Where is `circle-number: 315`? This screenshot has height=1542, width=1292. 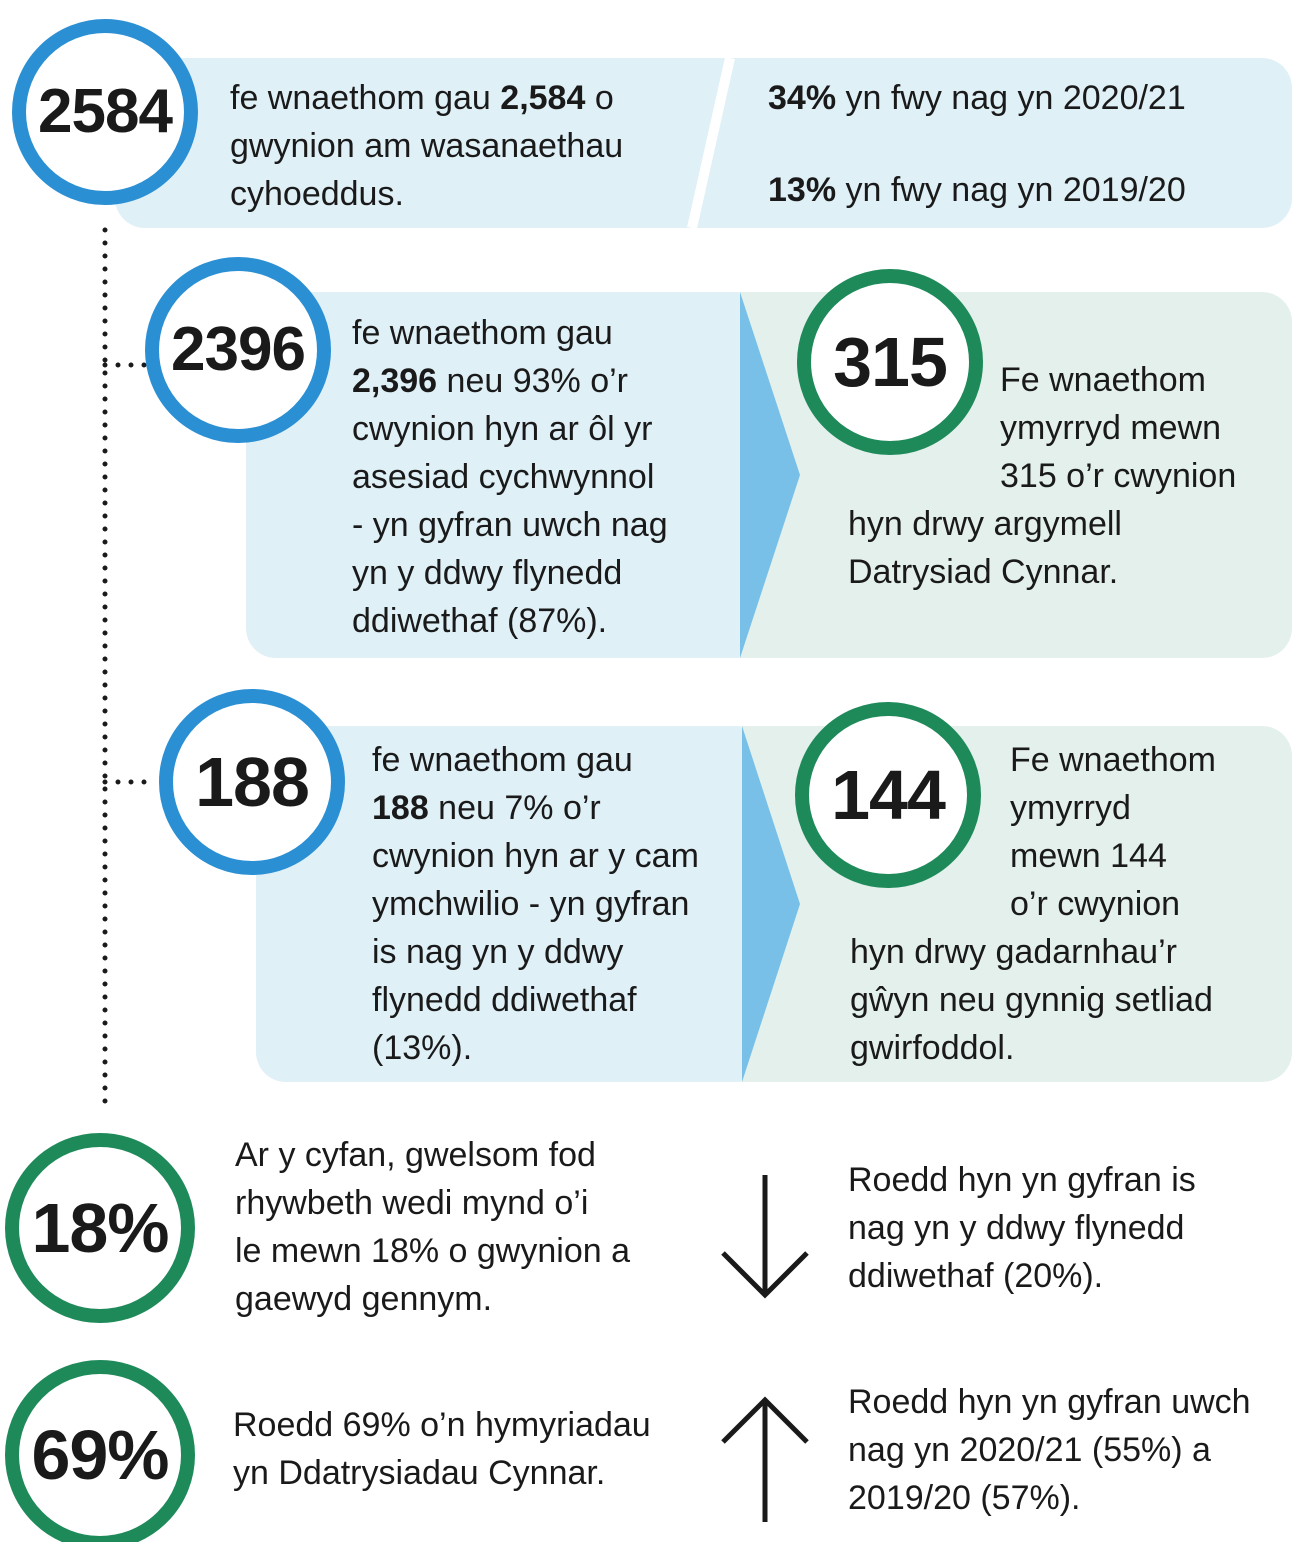 circle-number: 315 is located at coordinates (890, 362).